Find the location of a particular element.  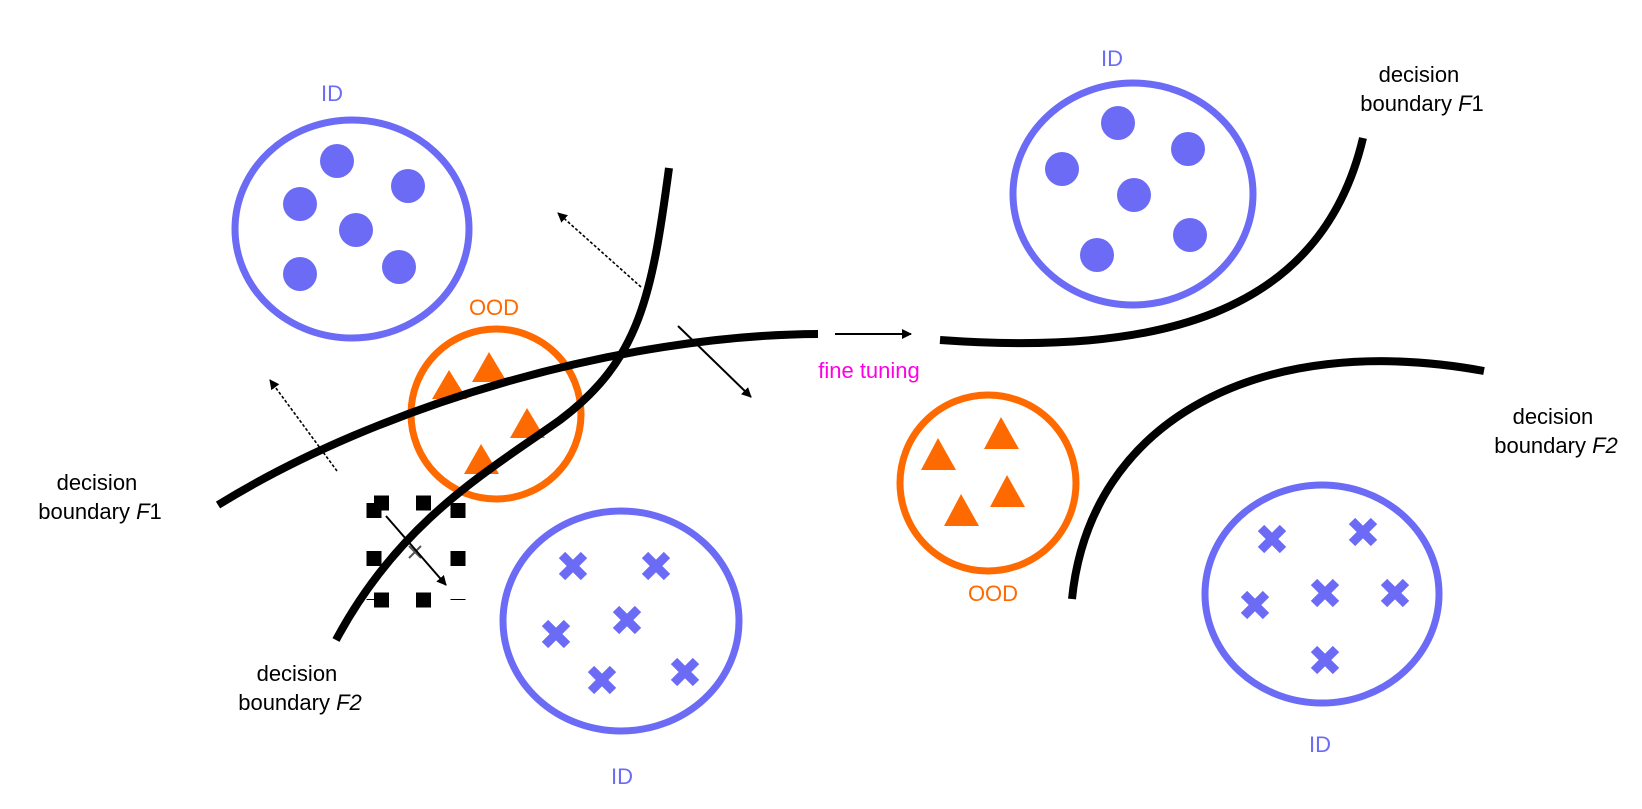

right-id-cluster-top: ID is located at coordinates (1133, 177).